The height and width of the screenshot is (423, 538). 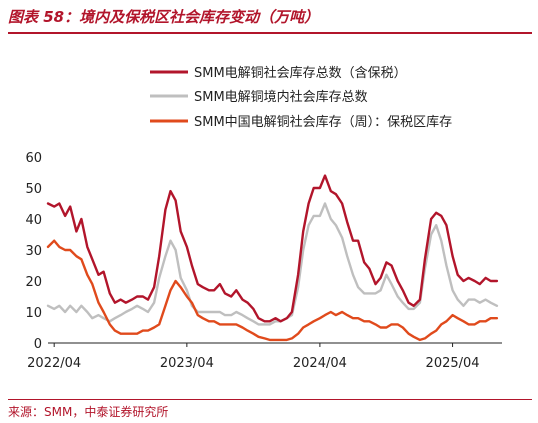 I want to click on legend-label: SMM中国电解铜社会库存（周）：保税区库存, so click(x=323, y=122).